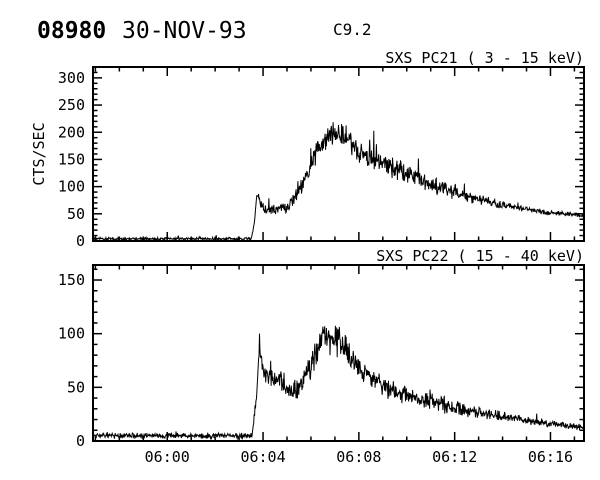 This screenshot has width=600, height=480. Describe the element at coordinates (184, 31) in the screenshot. I see `observation-date: 30-NOV-93` at that location.